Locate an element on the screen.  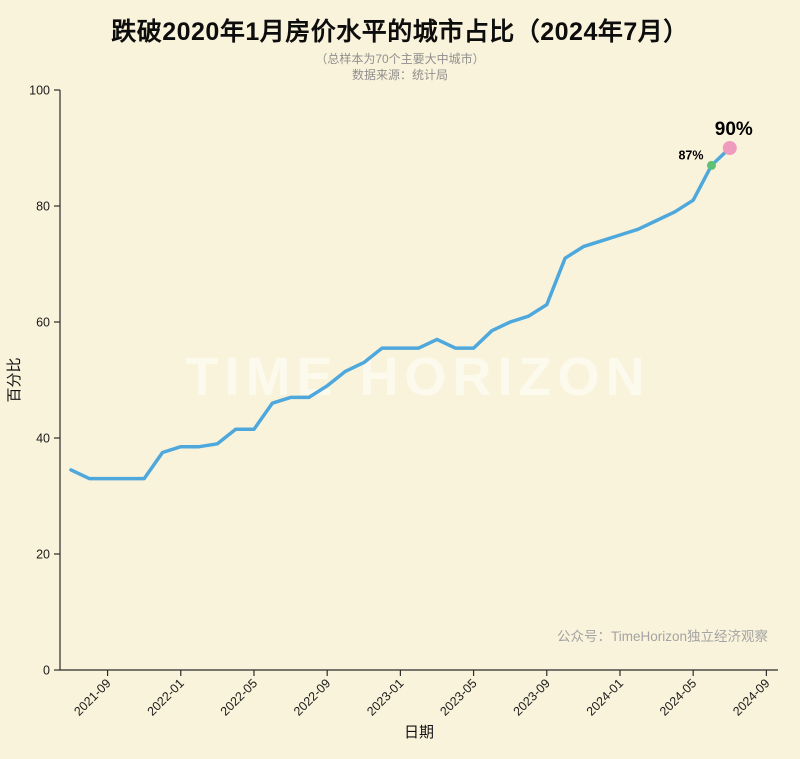
data-point-90% is located at coordinates (729, 148).